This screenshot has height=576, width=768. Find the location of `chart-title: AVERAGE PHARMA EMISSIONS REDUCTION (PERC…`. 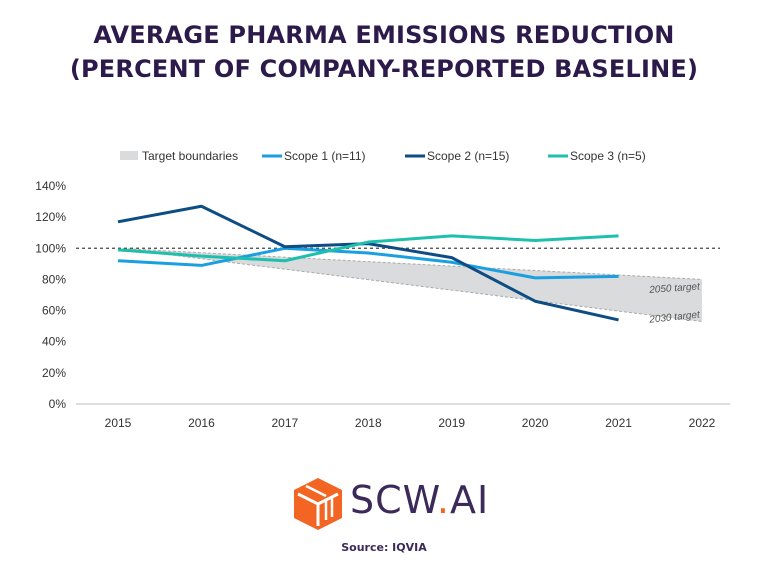

chart-title: AVERAGE PHARMA EMISSIONS REDUCTION (PERC… is located at coordinates (384, 52).